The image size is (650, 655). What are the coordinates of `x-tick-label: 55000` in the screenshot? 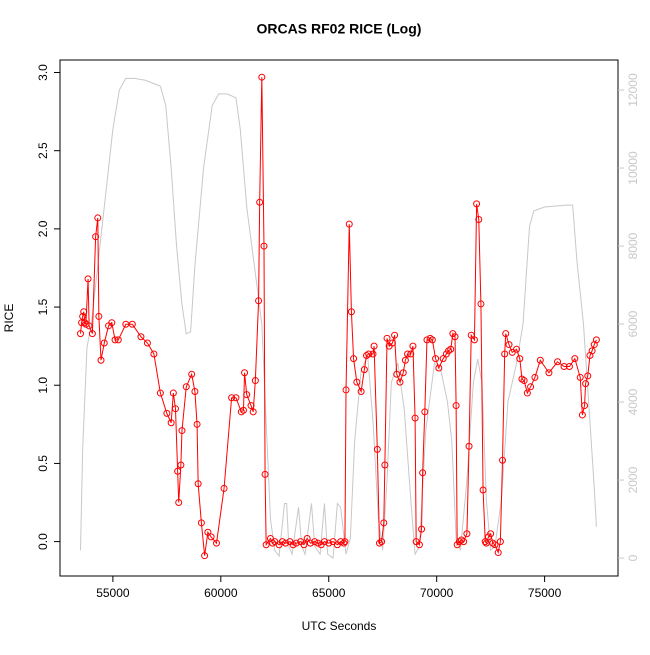 It's located at (113, 593).